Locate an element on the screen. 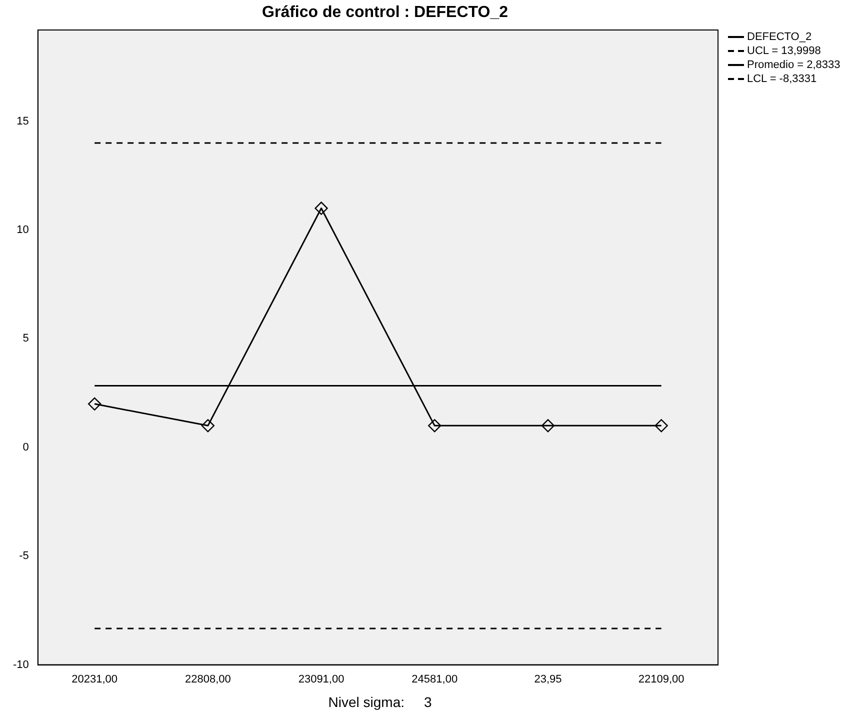 This screenshot has height=717, width=852. x-tick-label: 22109,00 is located at coordinates (661, 679).